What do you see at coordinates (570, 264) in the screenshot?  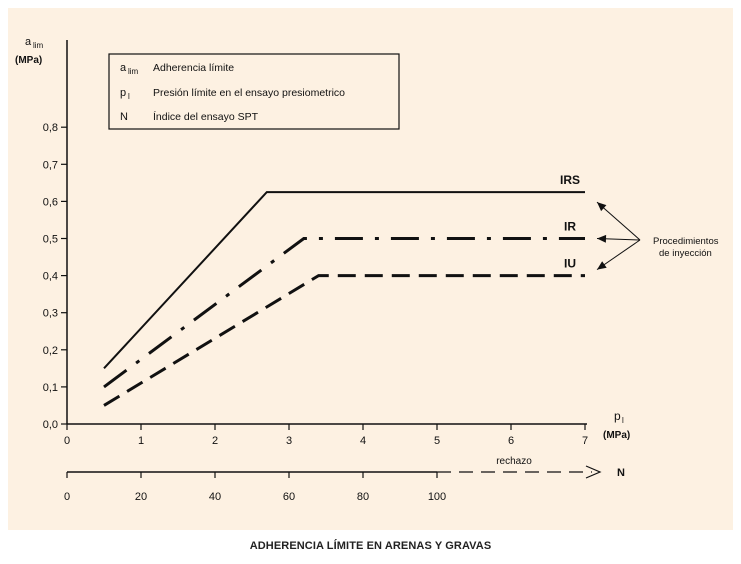 I see `series-label-iu: IU` at bounding box center [570, 264].